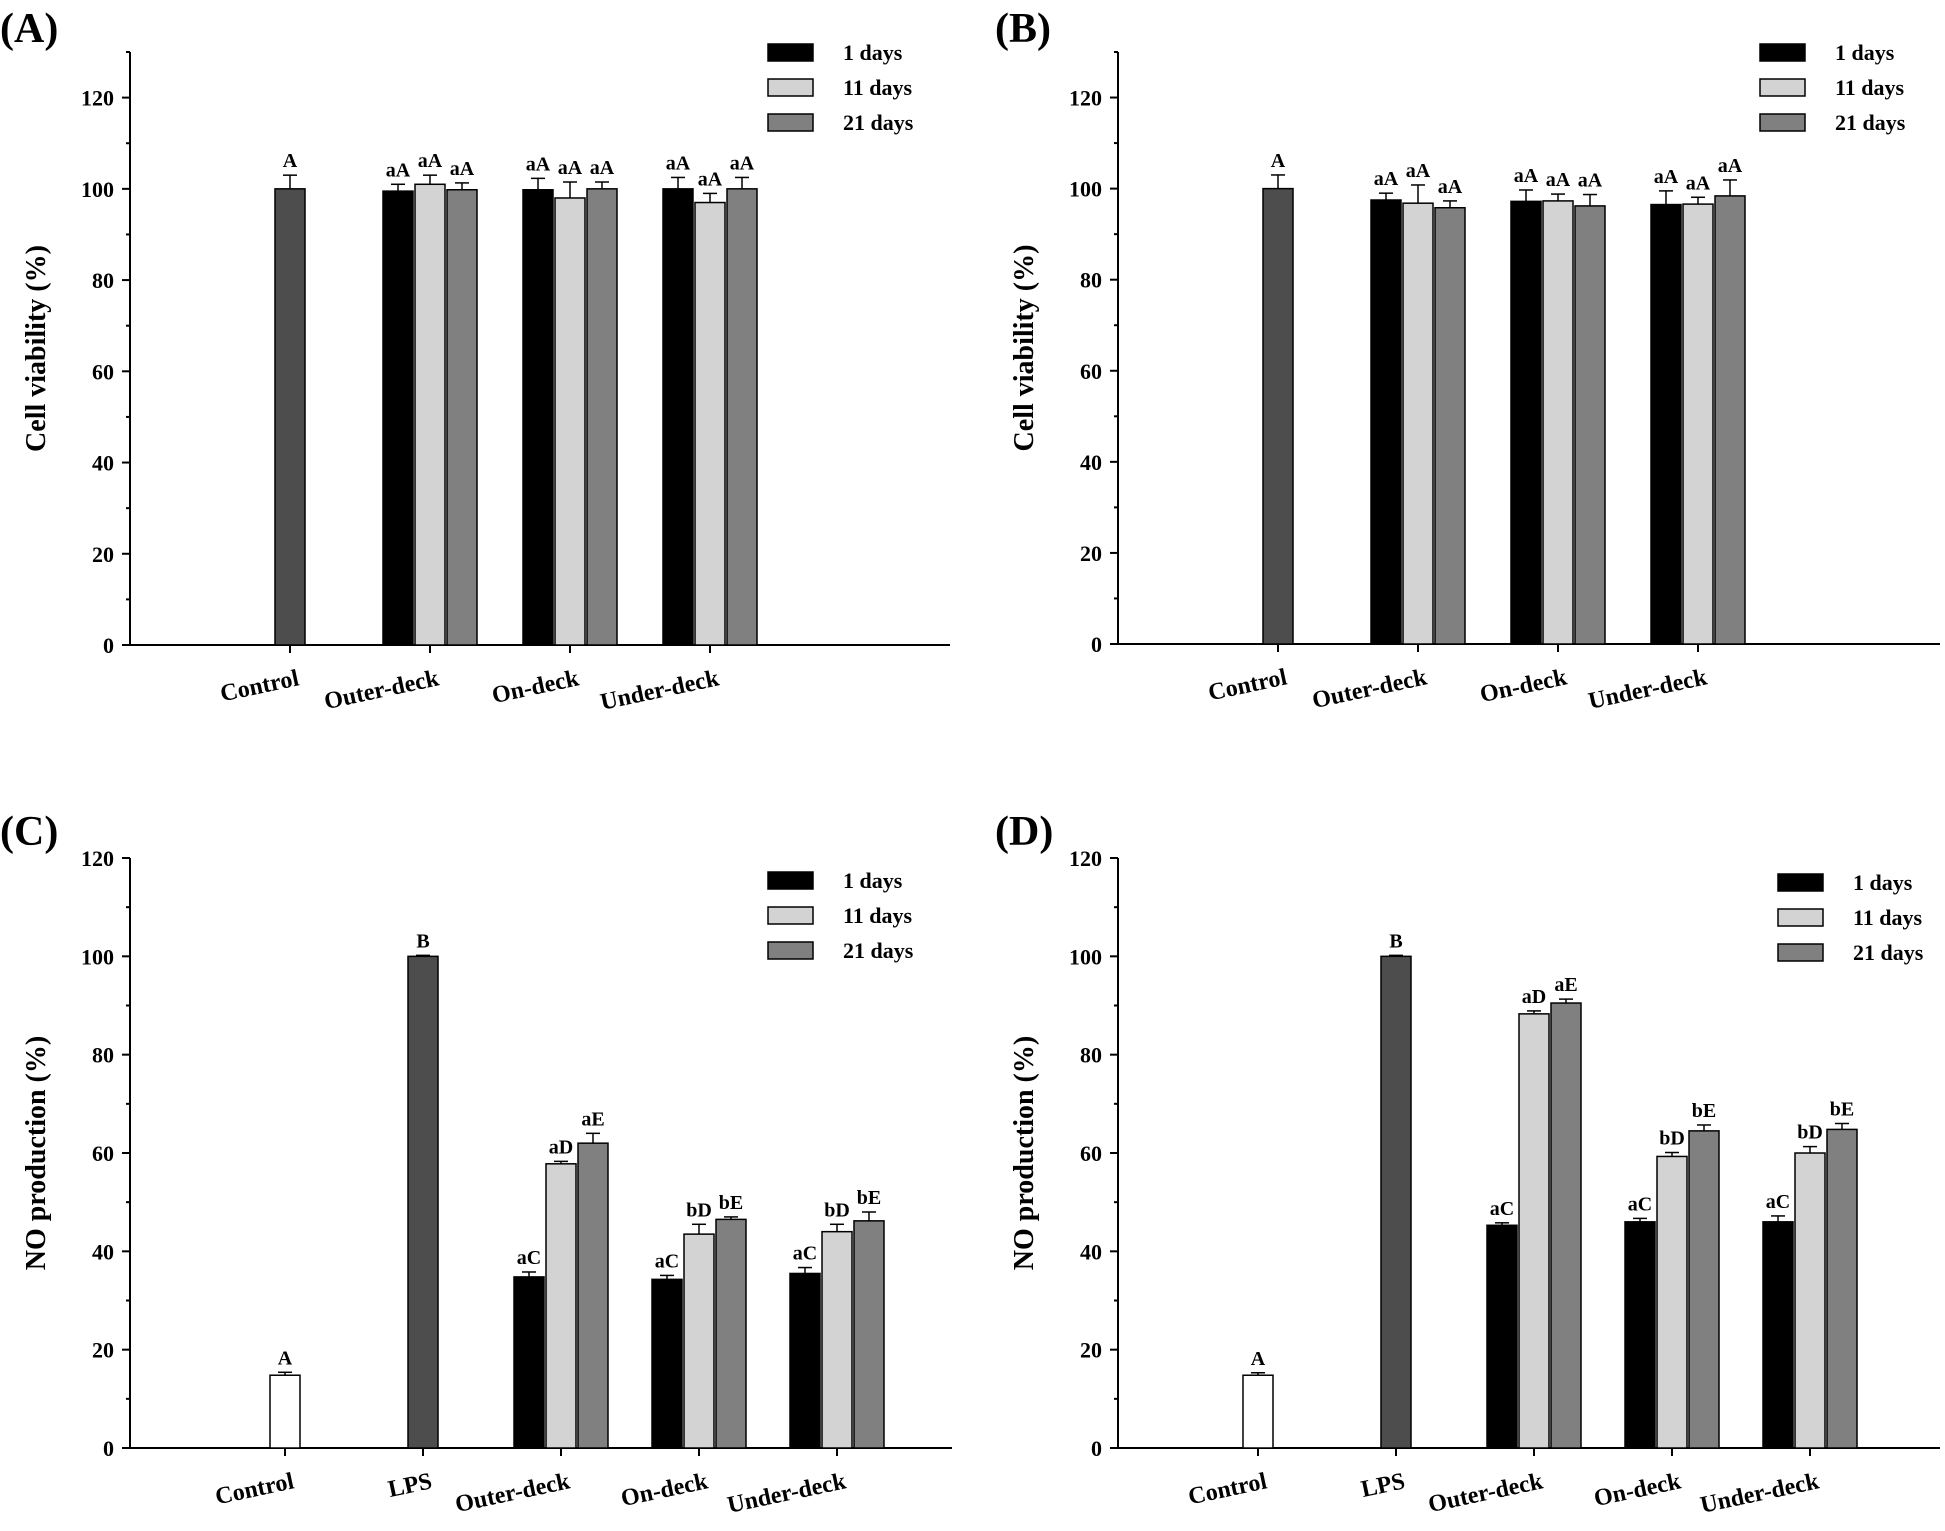 The image size is (1945, 1531). I want to click on x-category-label: Control, so click(1228, 1489).